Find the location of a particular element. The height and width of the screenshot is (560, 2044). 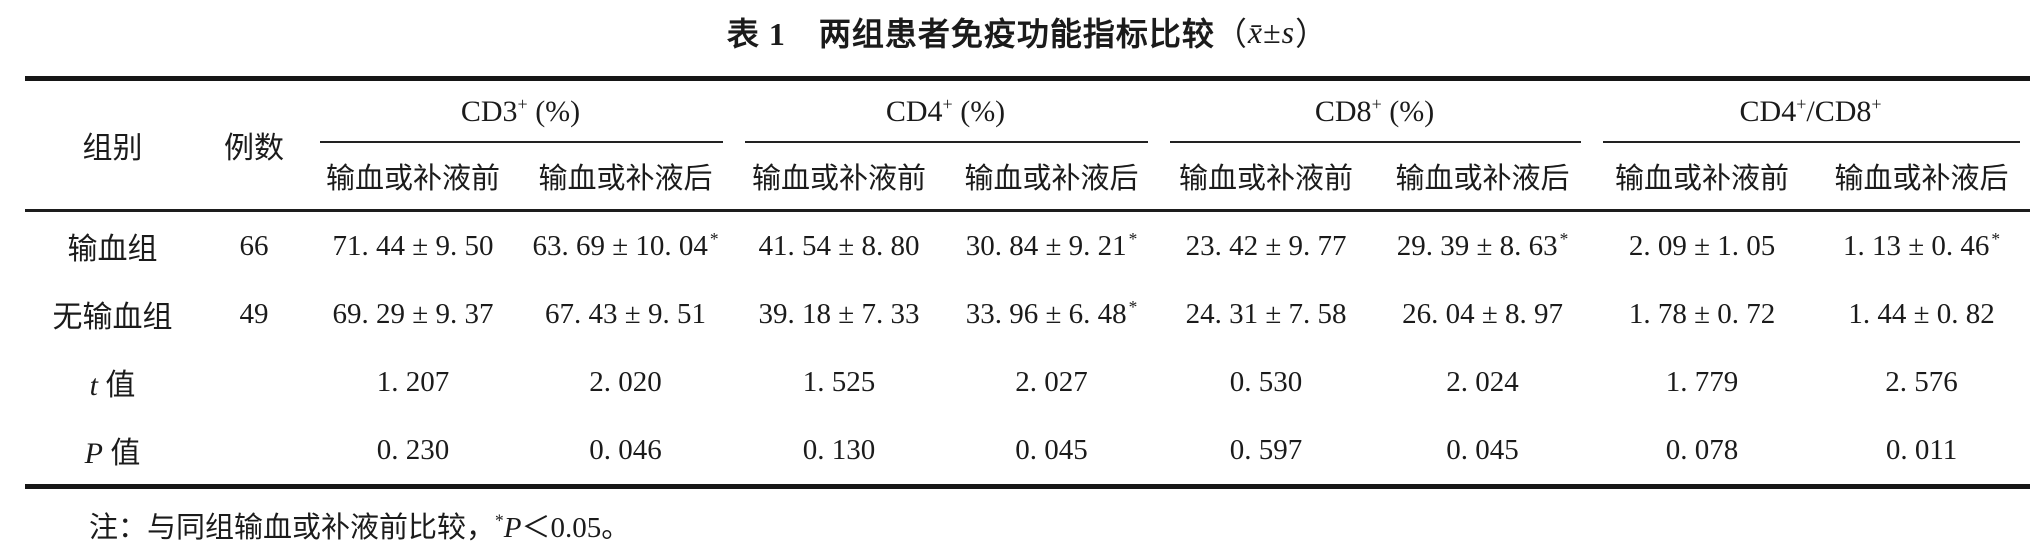

column-header-n: 例数 is located at coordinates (254, 148).